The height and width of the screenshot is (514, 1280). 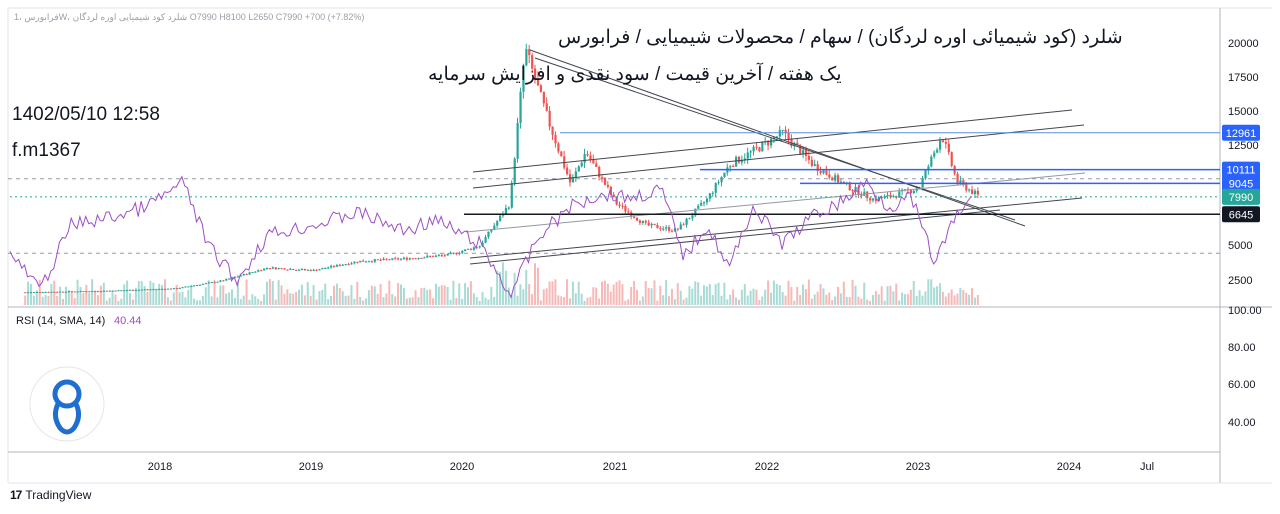 What do you see at coordinates (767, 467) in the screenshot?
I see `time-label: 2022` at bounding box center [767, 467].